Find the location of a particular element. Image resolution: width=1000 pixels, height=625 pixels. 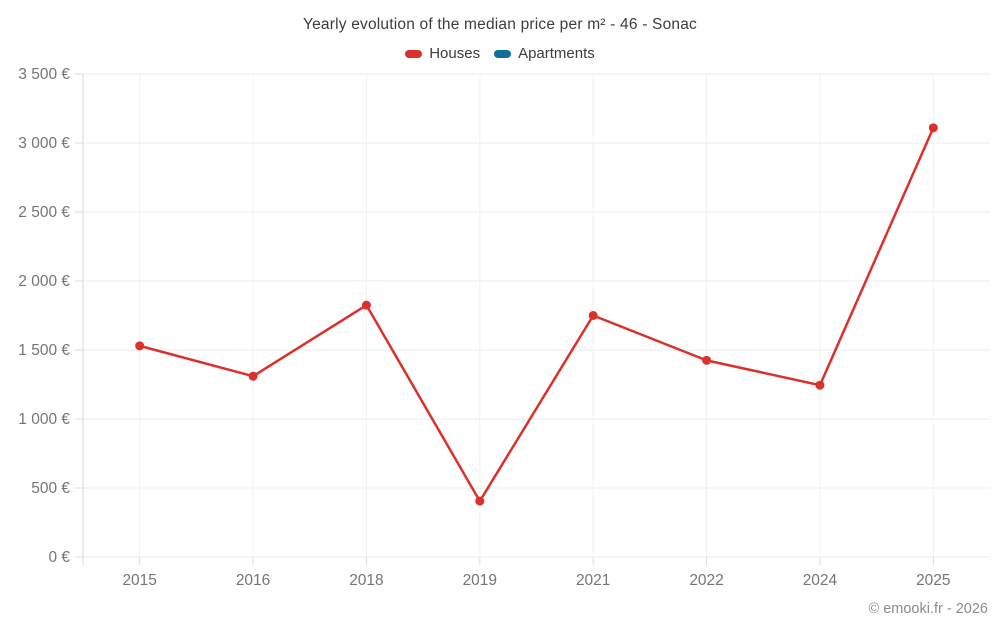

x-tick-label: 2021 is located at coordinates (593, 580).